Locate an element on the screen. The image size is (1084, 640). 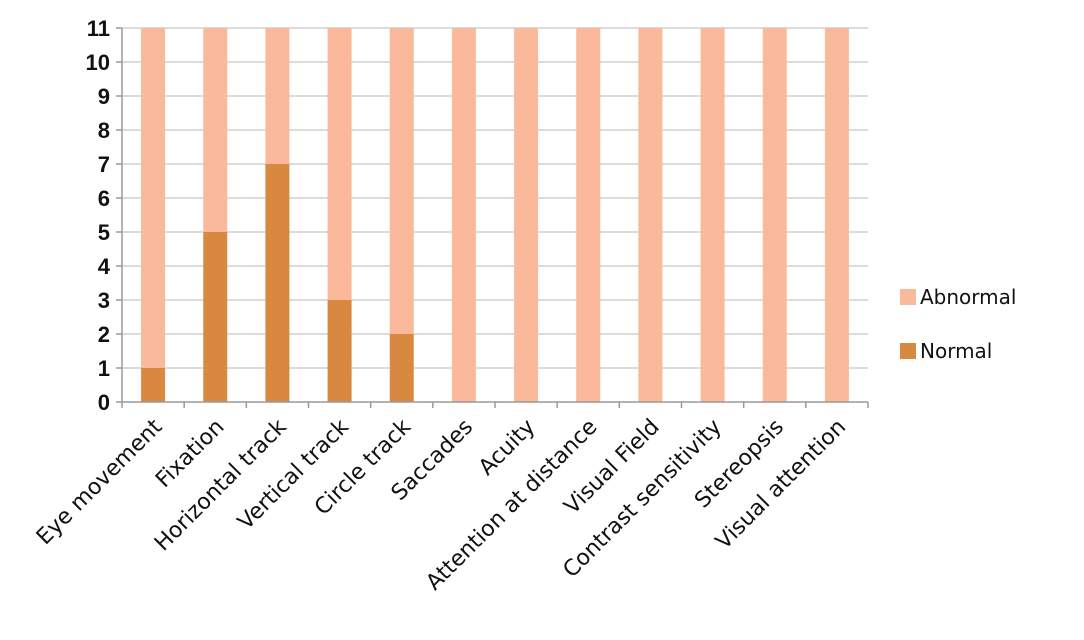
y-tick-label-2: 2 is located at coordinates (104, 334).